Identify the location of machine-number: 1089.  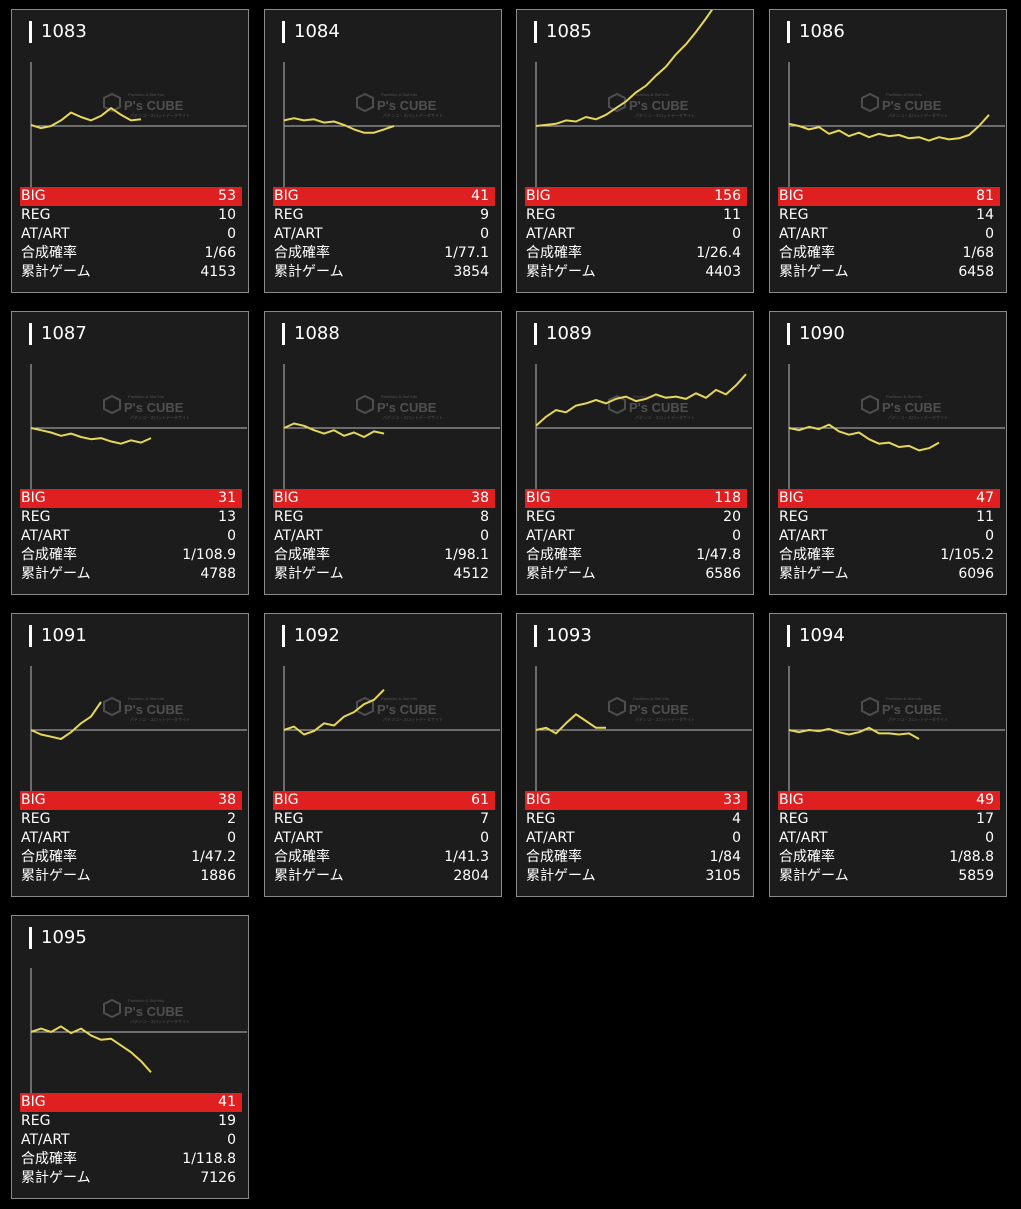
(563, 334).